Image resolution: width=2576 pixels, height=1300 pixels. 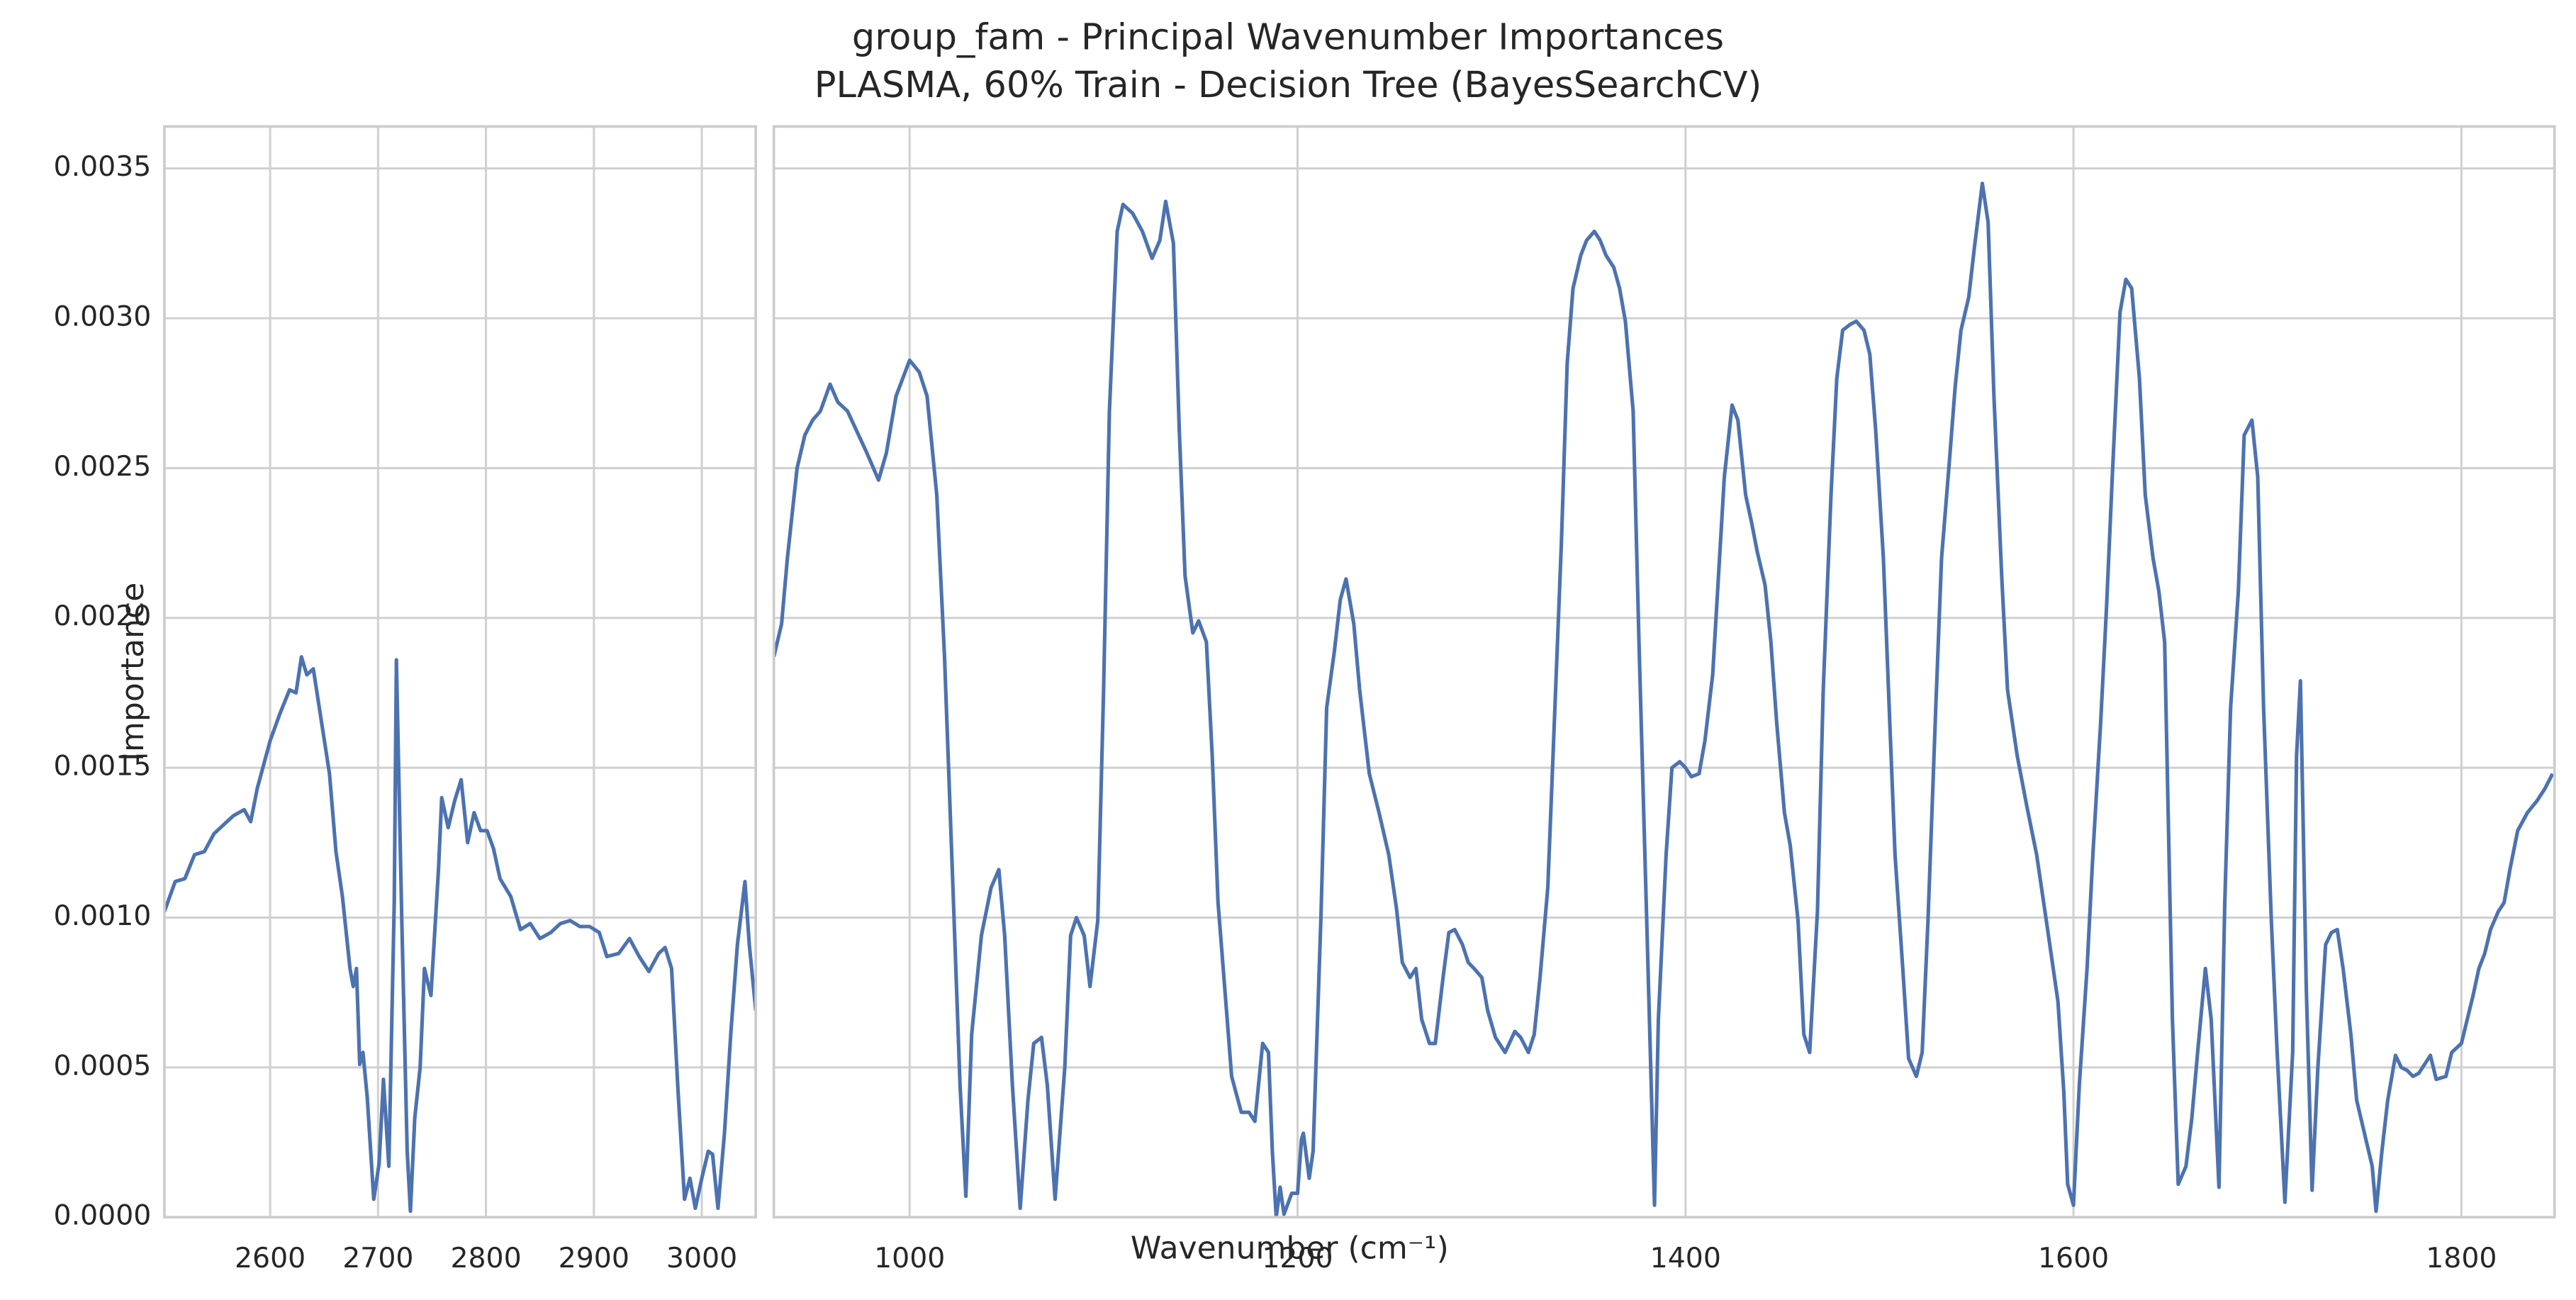 What do you see at coordinates (103, 766) in the screenshot?
I see `y-tick-label: 0.0015` at bounding box center [103, 766].